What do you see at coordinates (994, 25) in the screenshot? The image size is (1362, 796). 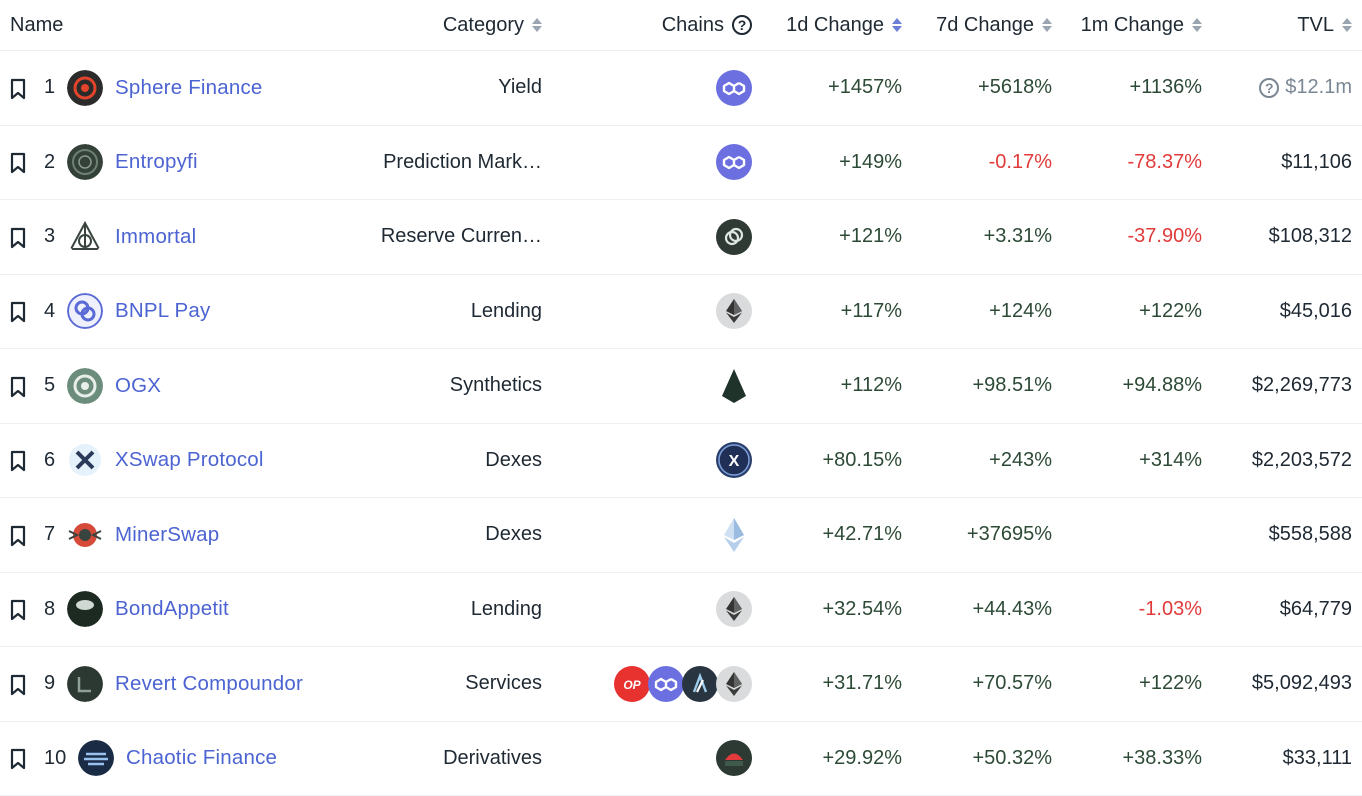 I see `header-7d-change: 7d Change` at bounding box center [994, 25].